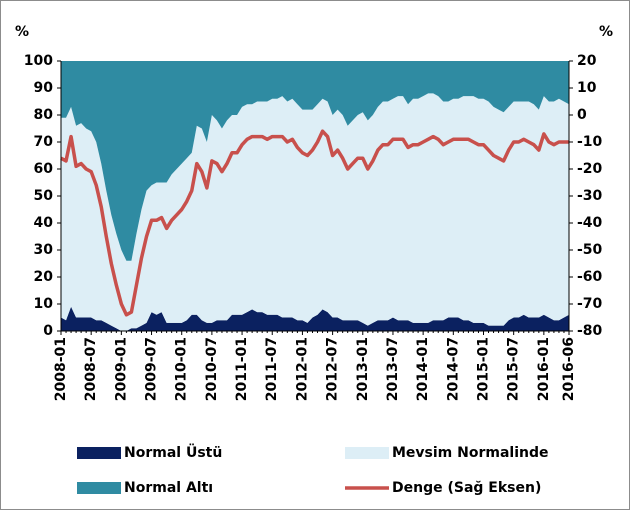 The width and height of the screenshot is (630, 510). I want to click on y-tick-label: 10, so click(44, 304).